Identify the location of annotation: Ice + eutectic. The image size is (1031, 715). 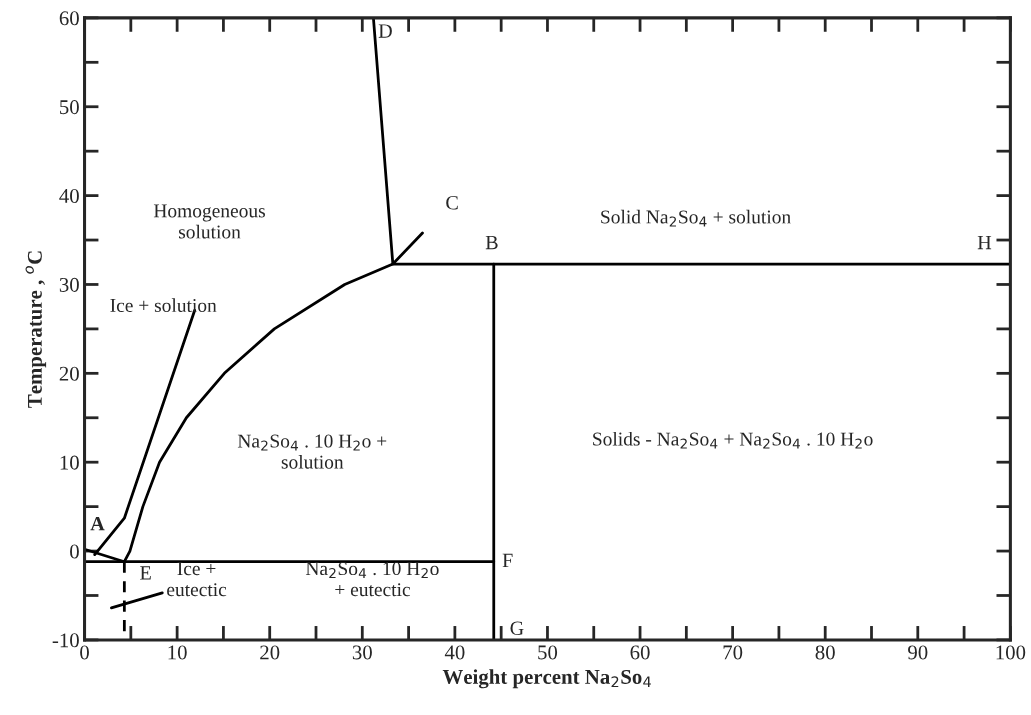
(197, 579).